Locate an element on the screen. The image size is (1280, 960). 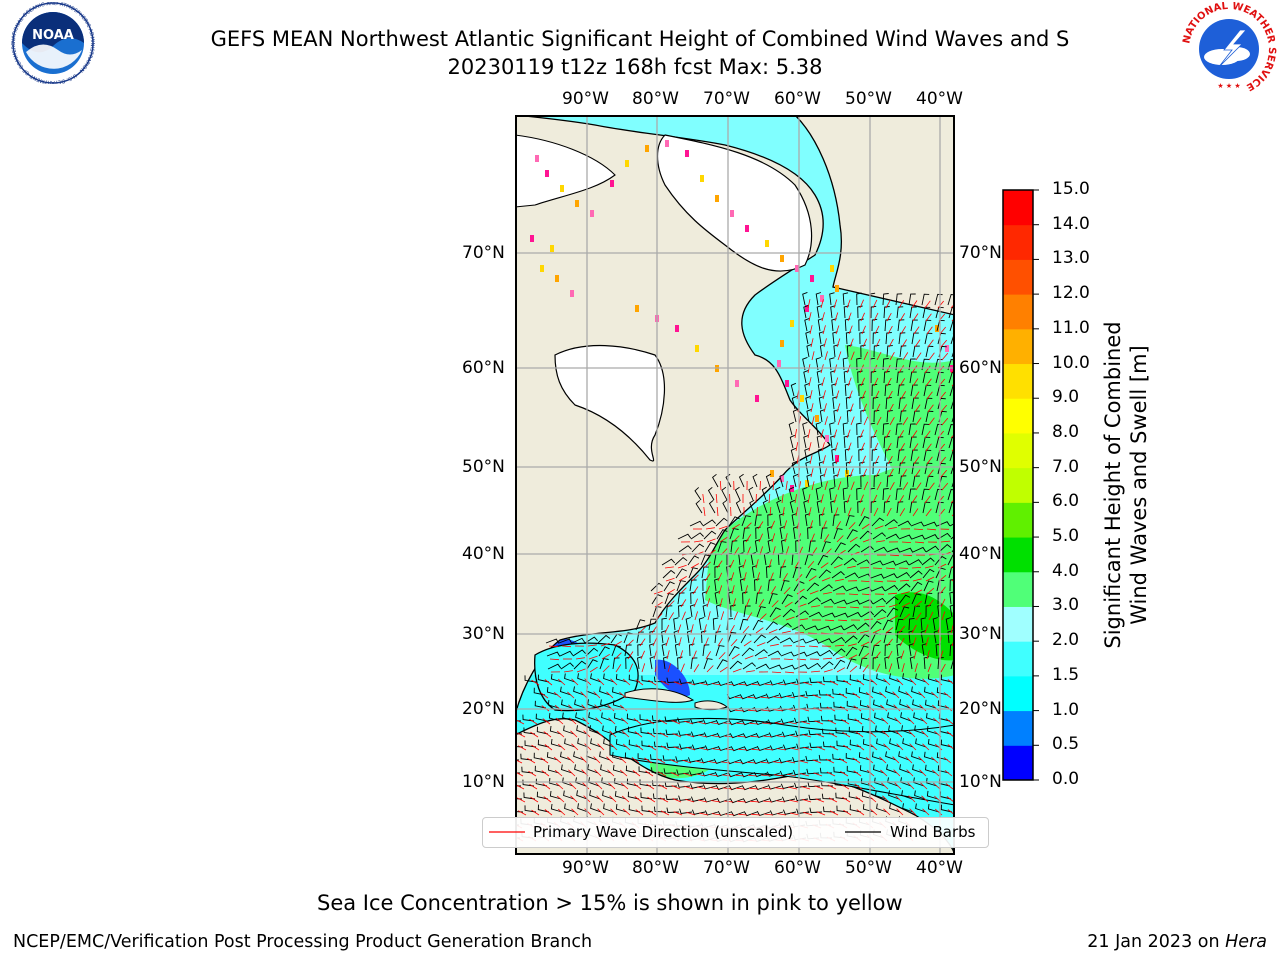
greenland-land is located at coordinates (874, 215).